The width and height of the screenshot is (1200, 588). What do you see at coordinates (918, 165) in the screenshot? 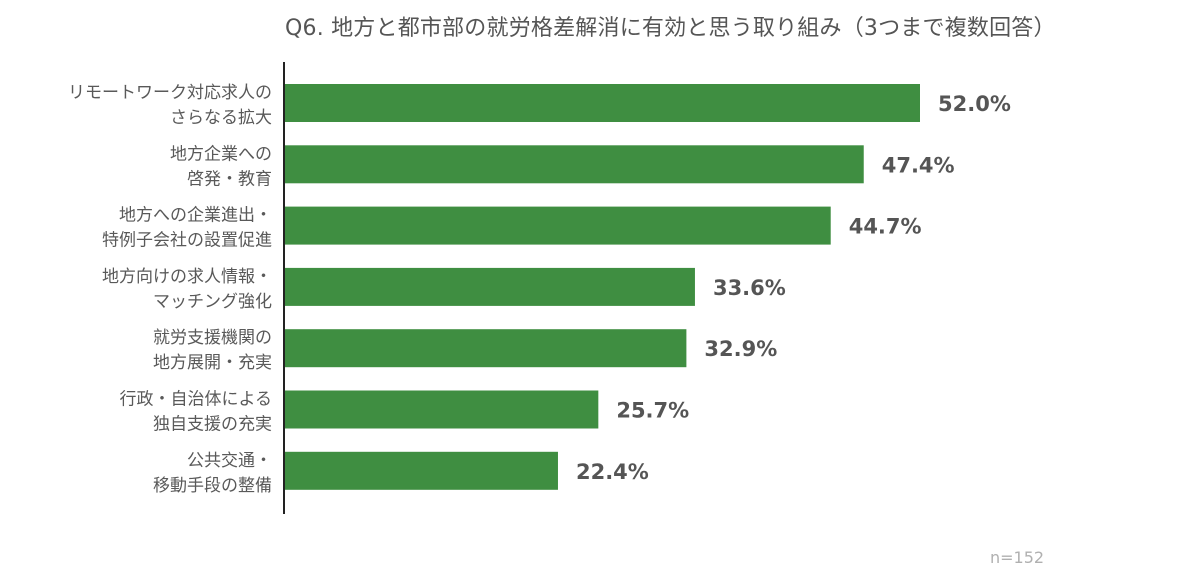
I see `value-label-1: 47.4%` at bounding box center [918, 165].